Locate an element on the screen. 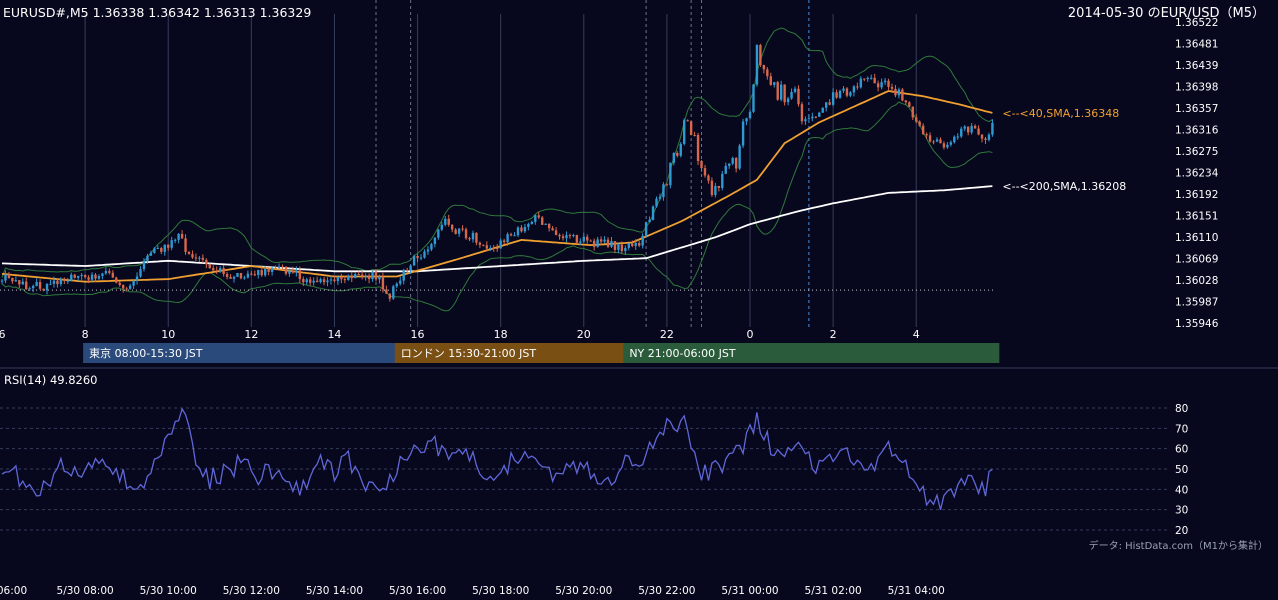 This screenshot has width=1278, height=600. hour-tick-label: 8 is located at coordinates (85, 334).